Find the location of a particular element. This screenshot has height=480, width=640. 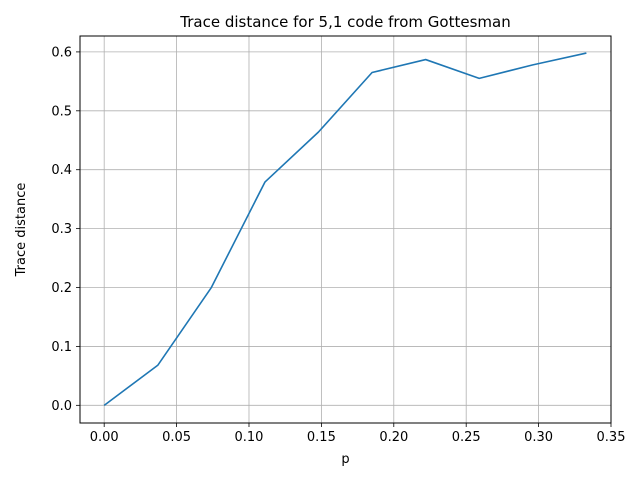

x-tick-label: 0.00 is located at coordinates (104, 437).